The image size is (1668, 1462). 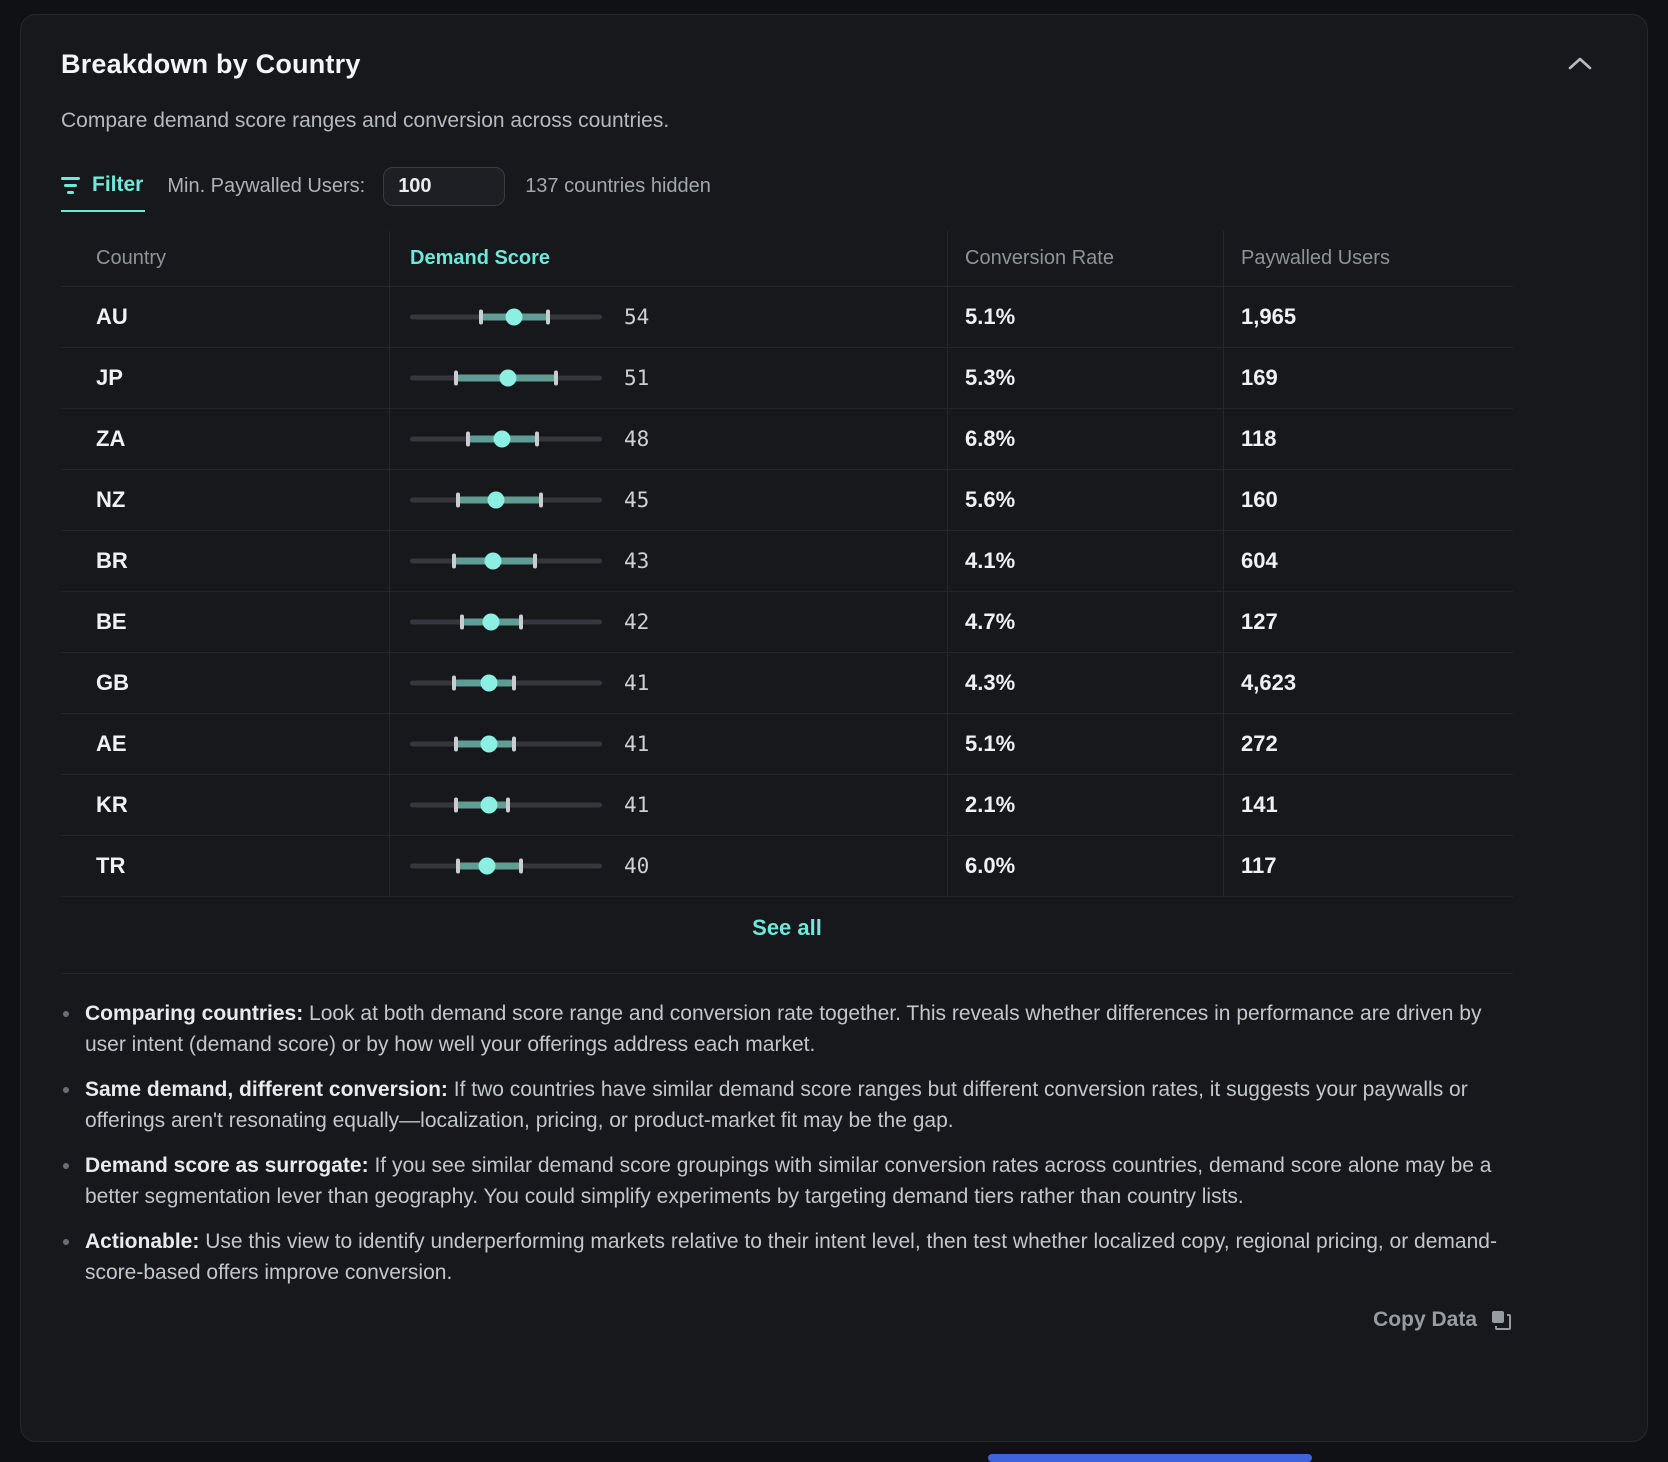 I want to click on country-code: AU, so click(x=112, y=316).